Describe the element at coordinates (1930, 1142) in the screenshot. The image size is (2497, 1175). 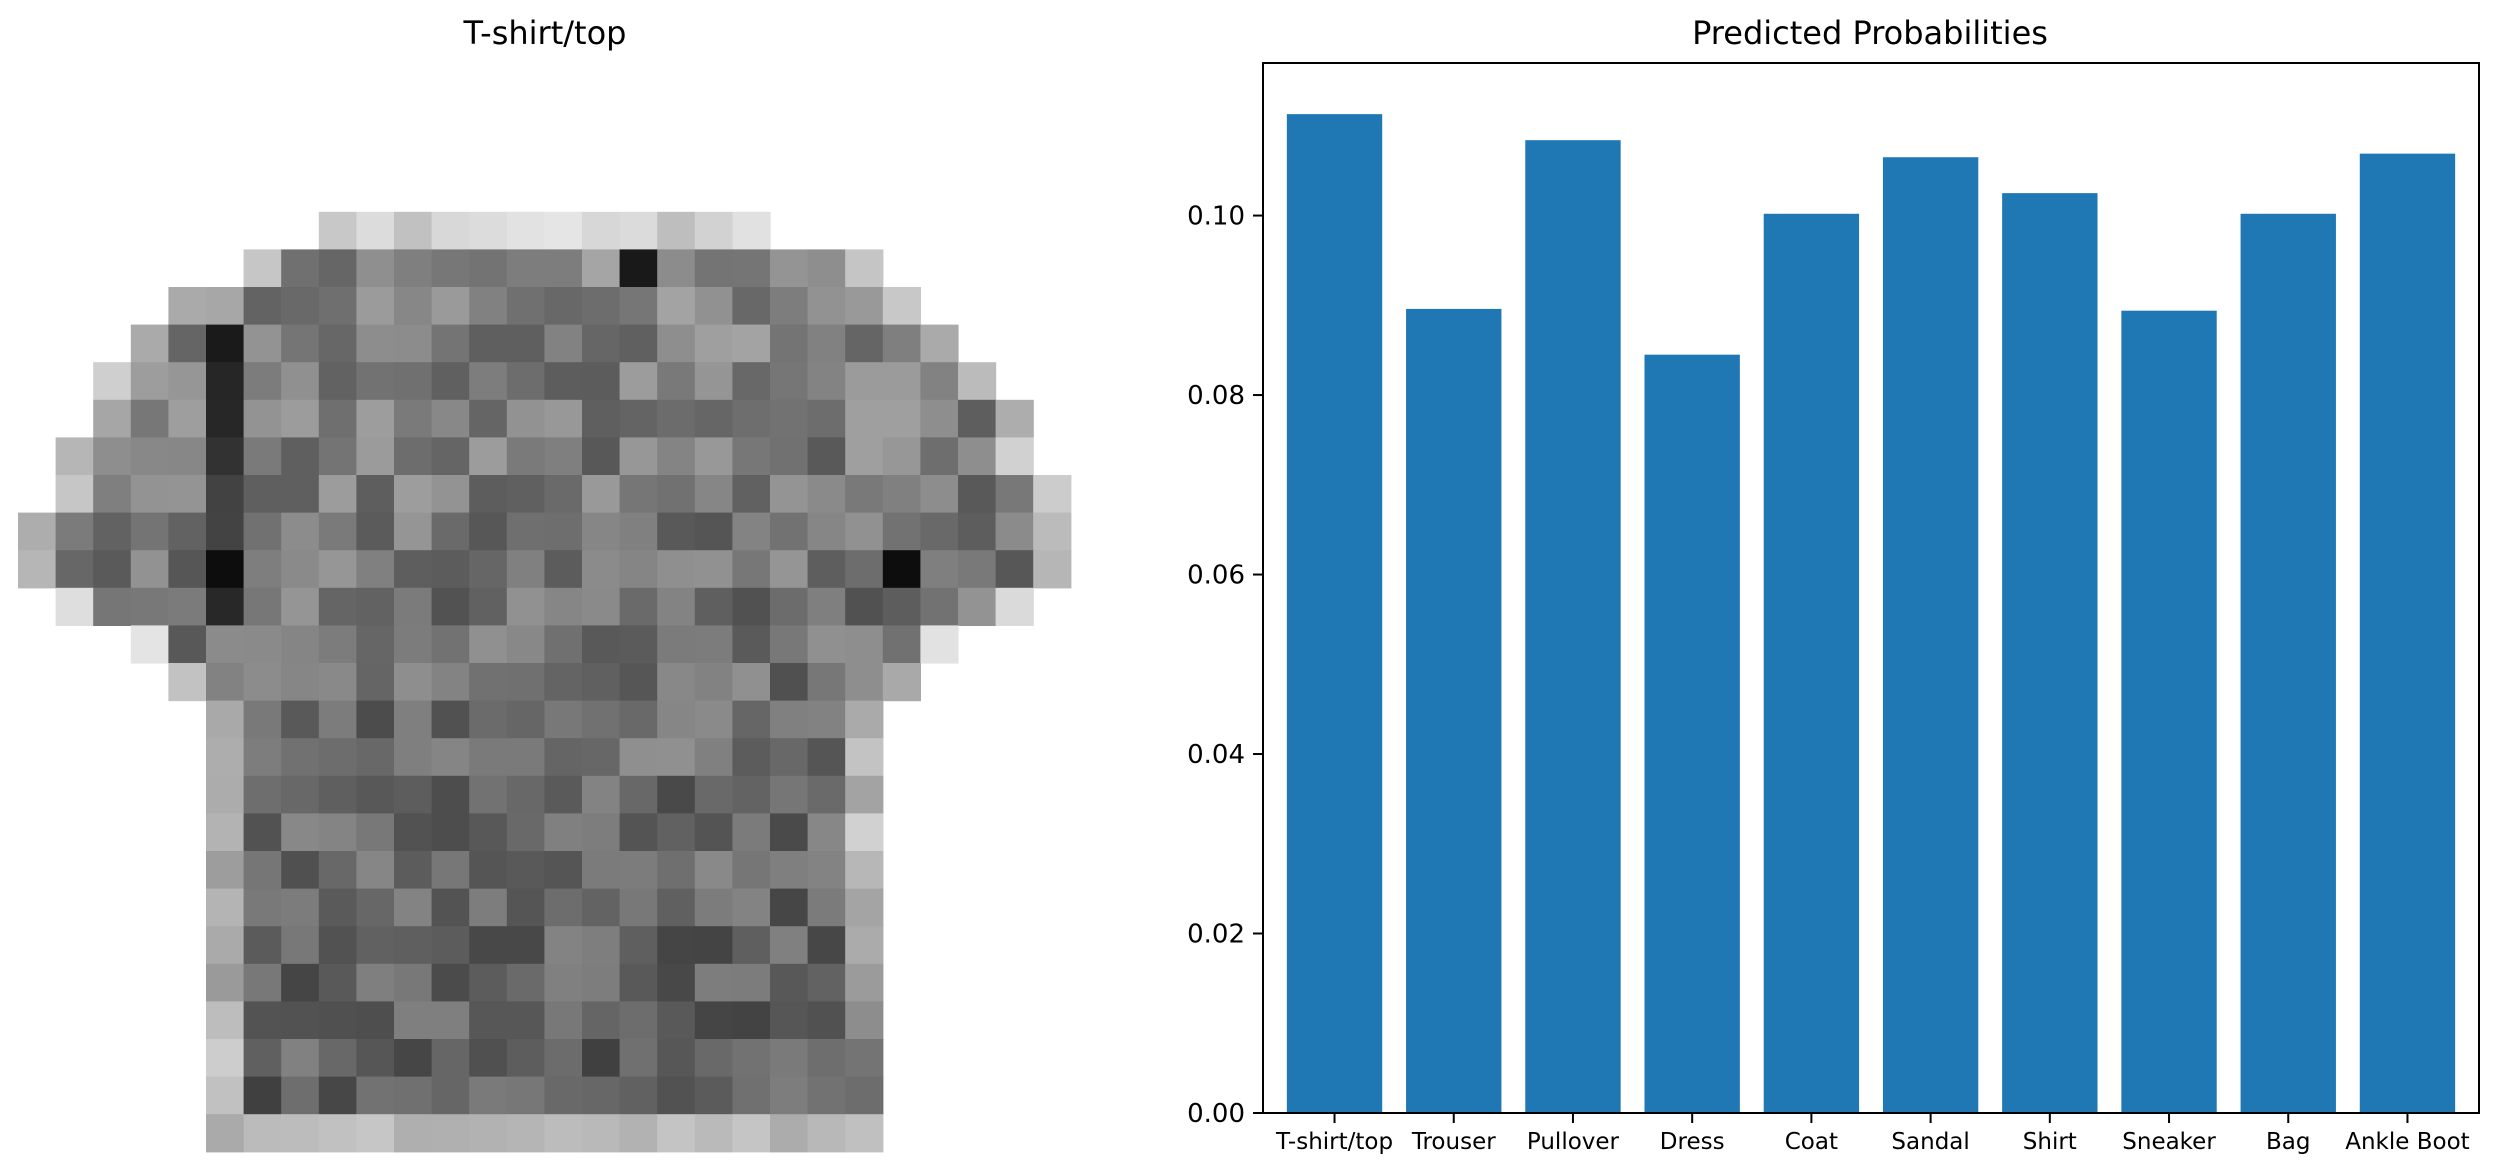
I see `x-tick-label: Sandal` at that location.